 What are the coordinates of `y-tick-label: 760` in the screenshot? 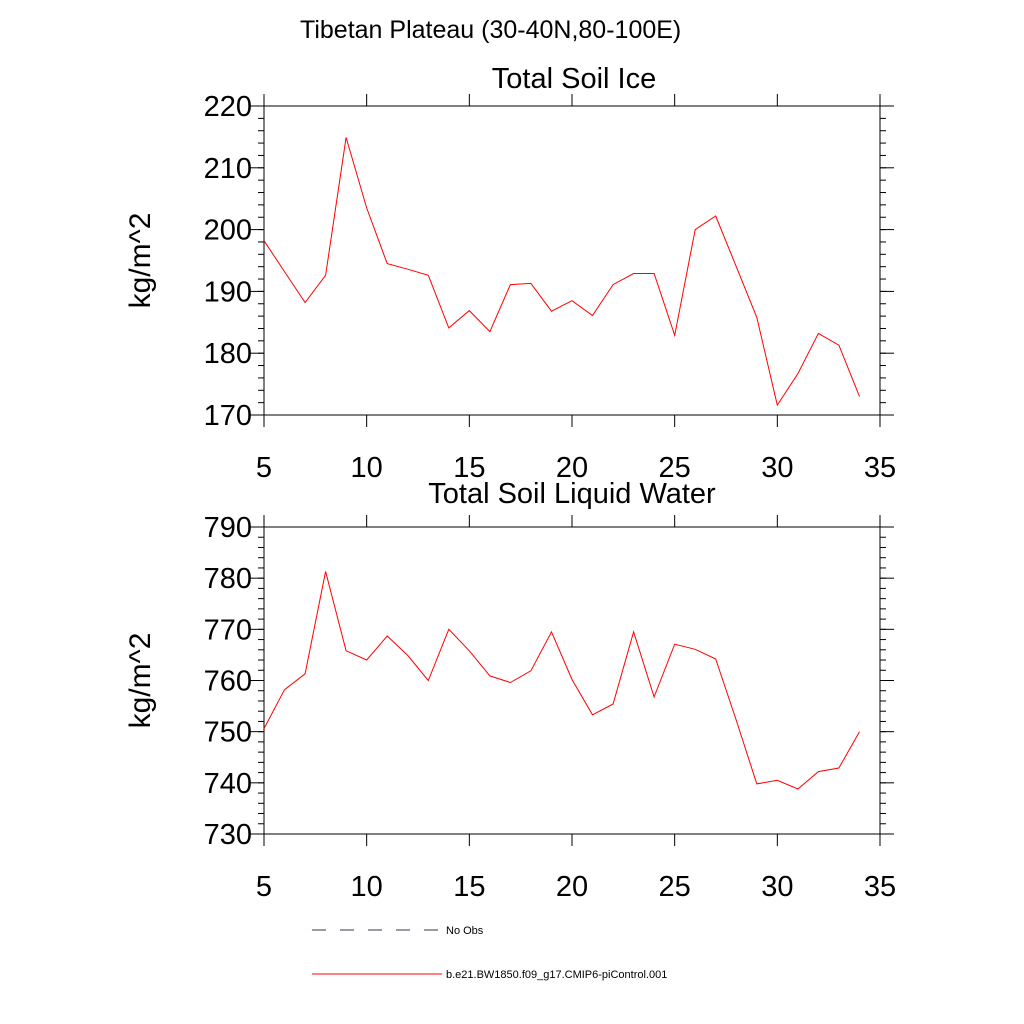 It's located at (228, 682).